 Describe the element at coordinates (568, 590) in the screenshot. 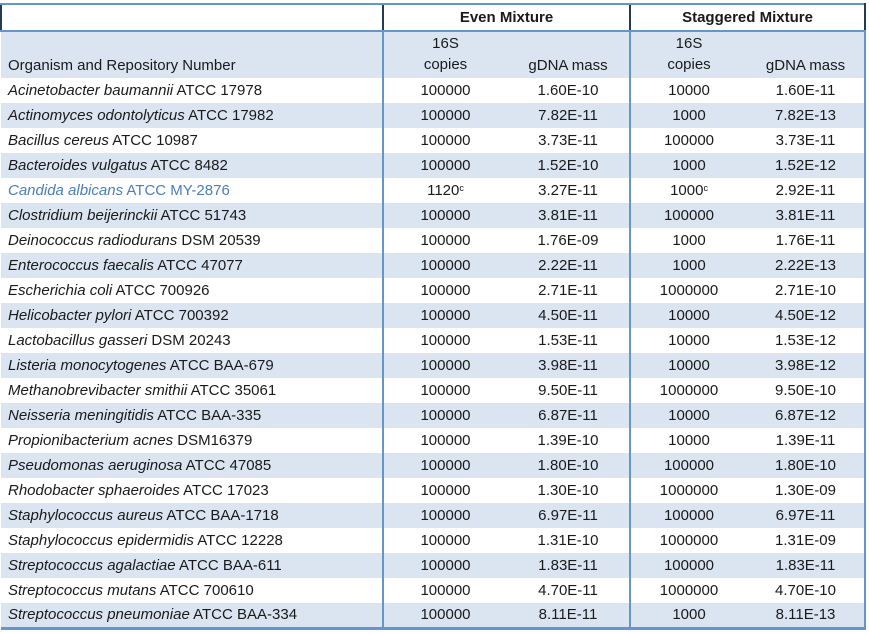

I see `even-gdna-mass-value: 4.70E-11` at that location.